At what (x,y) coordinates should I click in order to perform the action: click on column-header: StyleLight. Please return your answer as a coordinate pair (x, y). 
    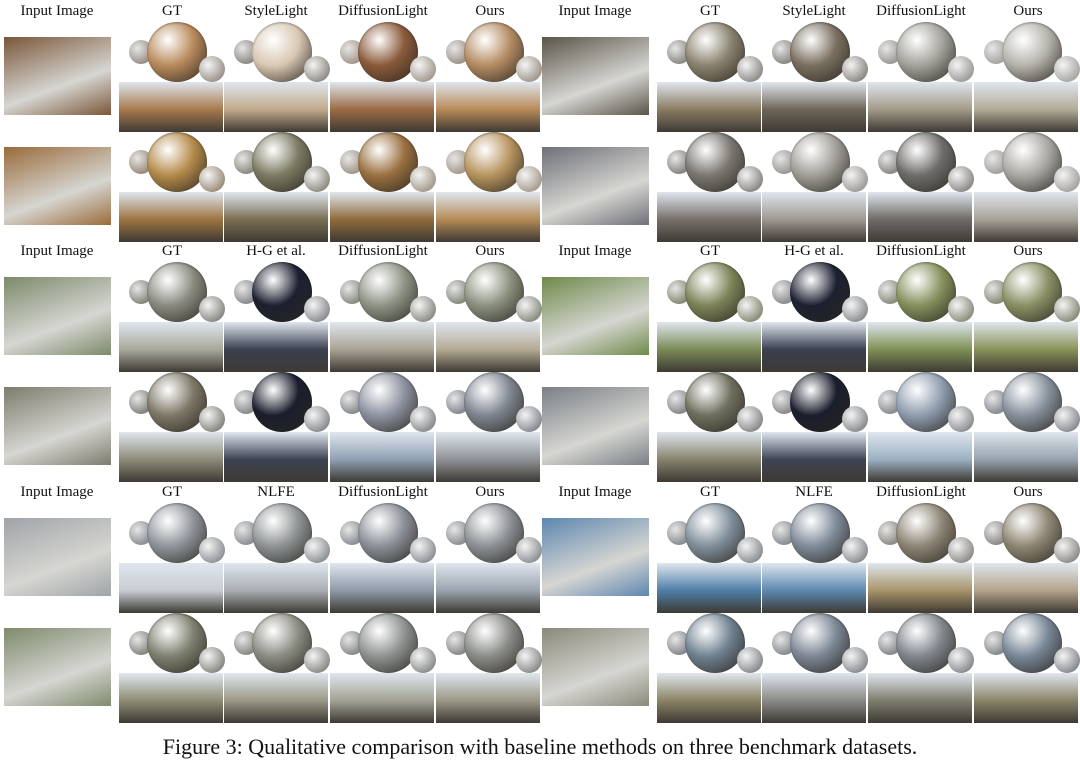
    Looking at the image, I should click on (276, 11).